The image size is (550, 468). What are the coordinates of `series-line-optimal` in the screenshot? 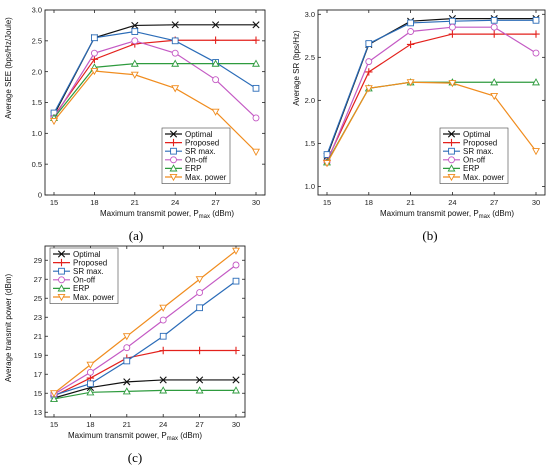 It's located at (144, 389).